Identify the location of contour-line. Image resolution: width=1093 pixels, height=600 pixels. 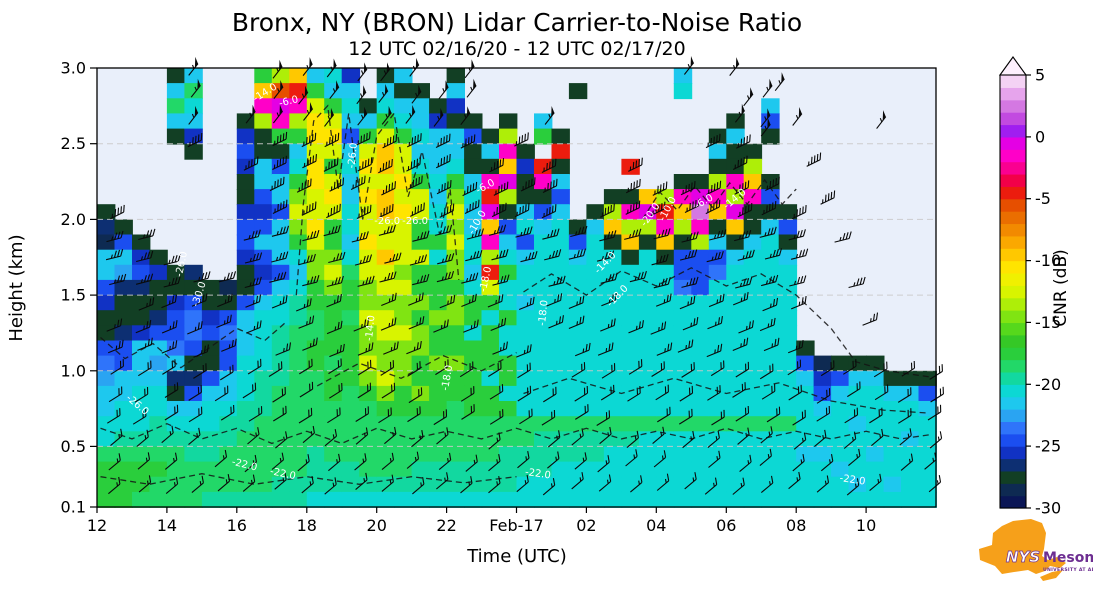
(516, 433).